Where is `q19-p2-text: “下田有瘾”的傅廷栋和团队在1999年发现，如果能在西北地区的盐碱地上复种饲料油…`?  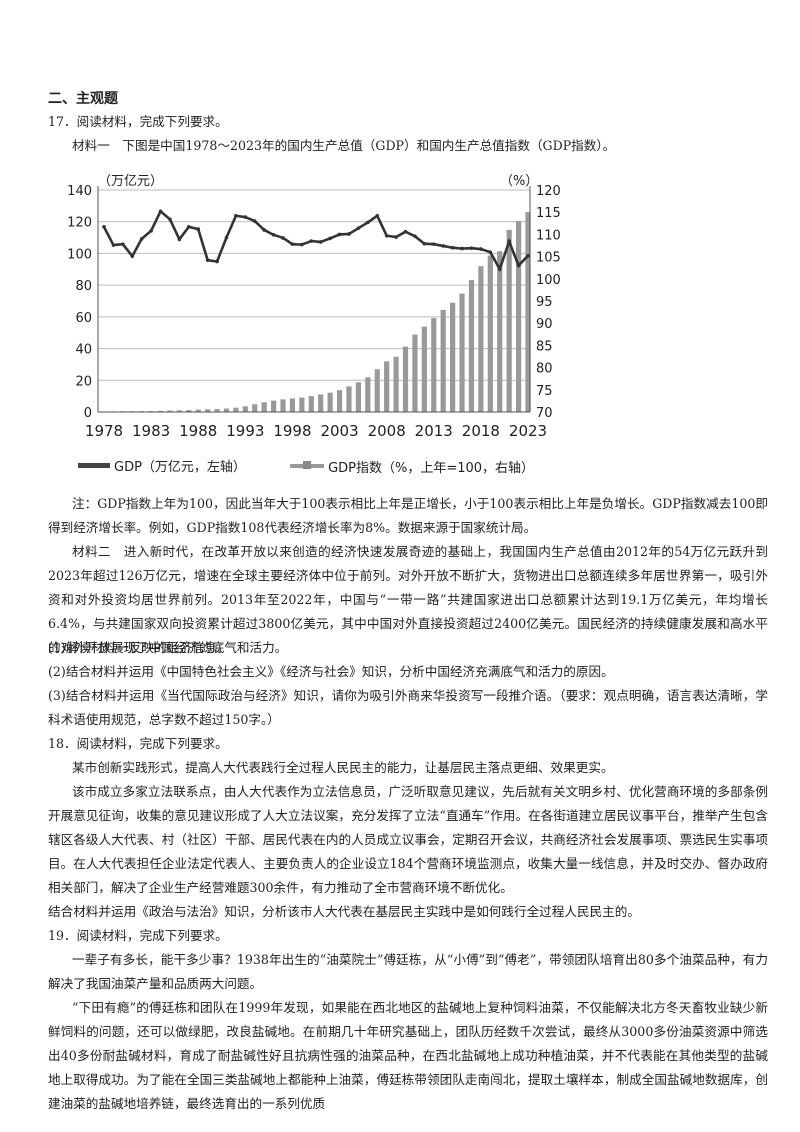 q19-p2-text: “下田有瘾”的傅廷栋和团队在1999年发现，如果能在西北地区的盐碱地上复种饲料油… is located at coordinates (408, 1055).